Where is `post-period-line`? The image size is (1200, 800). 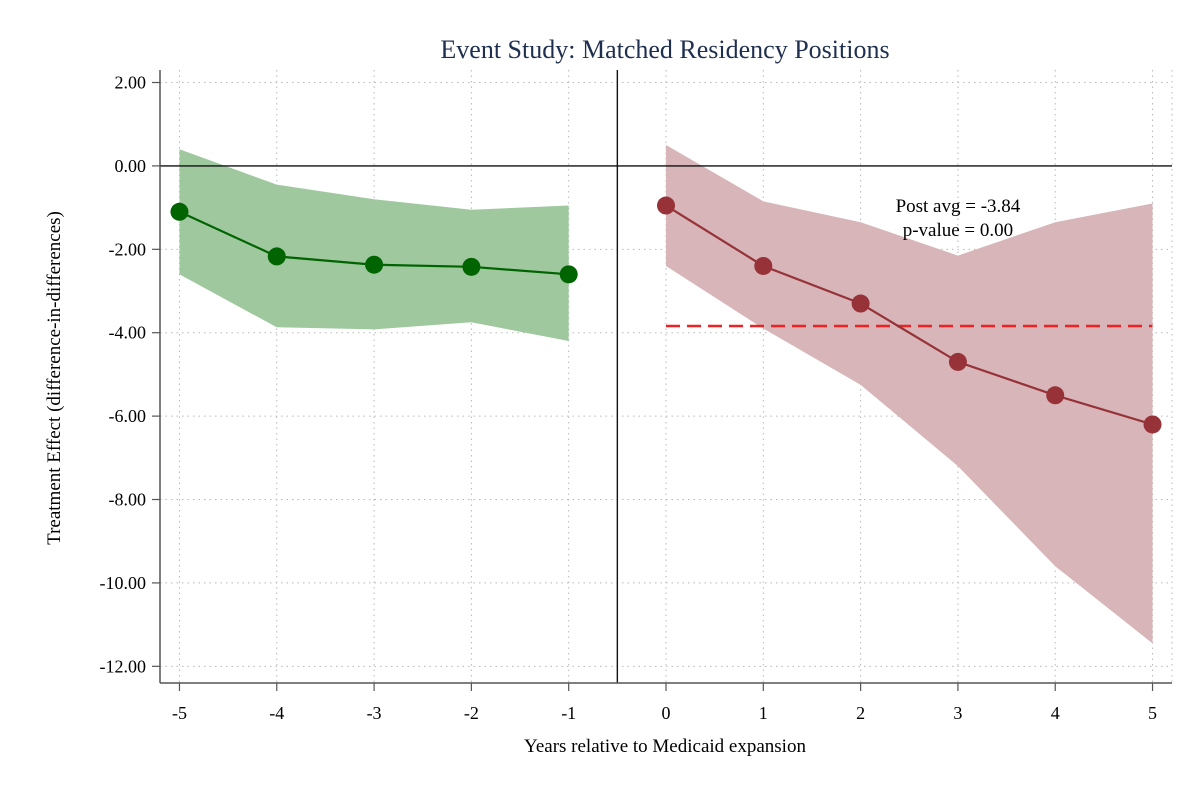 post-period-line is located at coordinates (909, 315).